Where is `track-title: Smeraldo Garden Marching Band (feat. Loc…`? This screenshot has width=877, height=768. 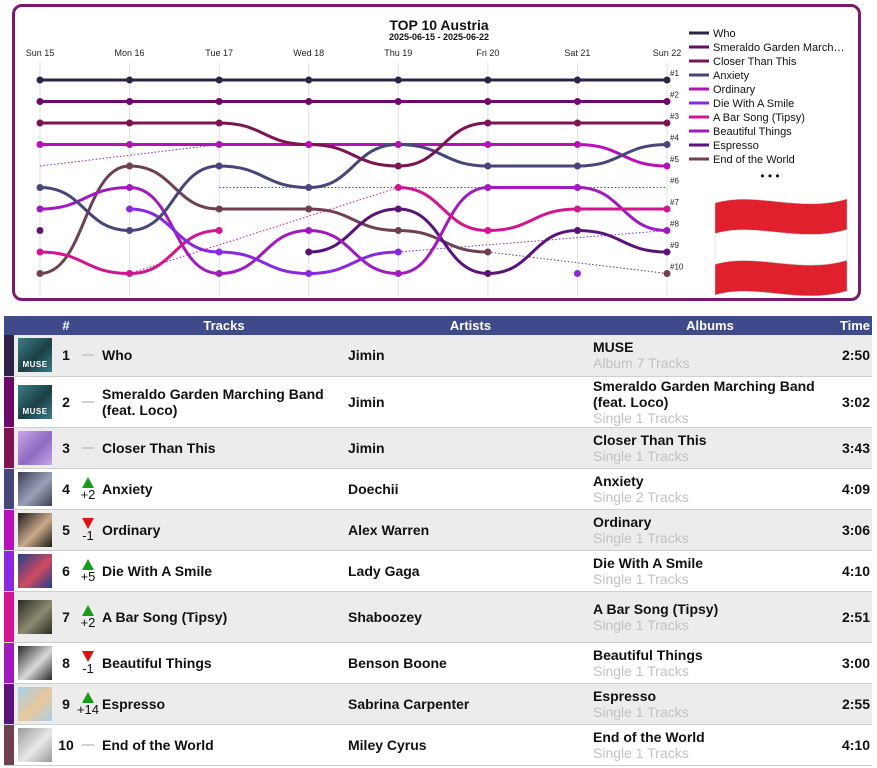 track-title: Smeraldo Garden Marching Band (feat. Loc… is located at coordinates (213, 401).